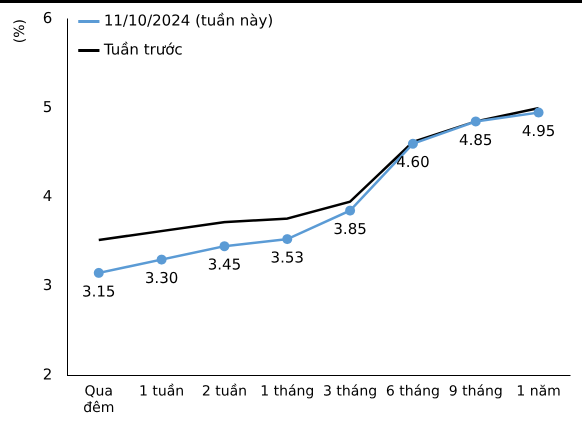  What do you see at coordinates (47, 374) in the screenshot?
I see `y-tick-label: 2` at bounding box center [47, 374].